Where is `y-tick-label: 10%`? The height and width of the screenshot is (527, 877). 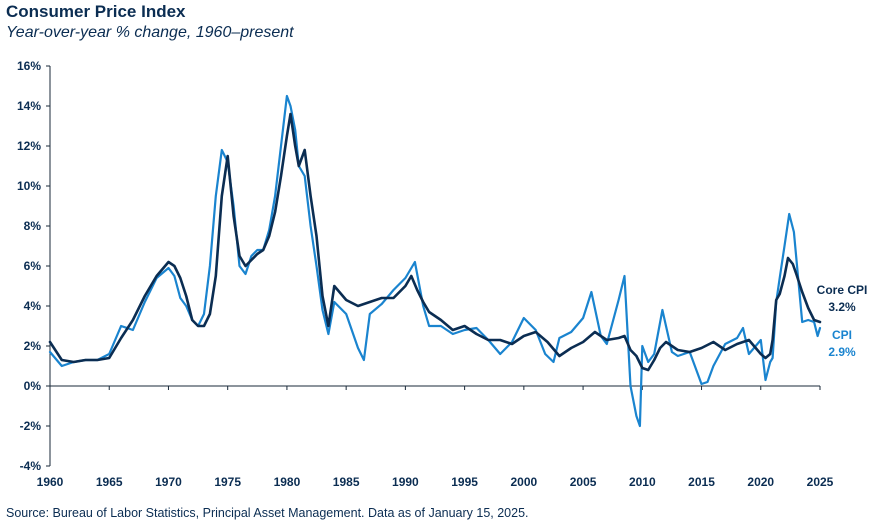 y-tick-label: 10% is located at coordinates (29, 186).